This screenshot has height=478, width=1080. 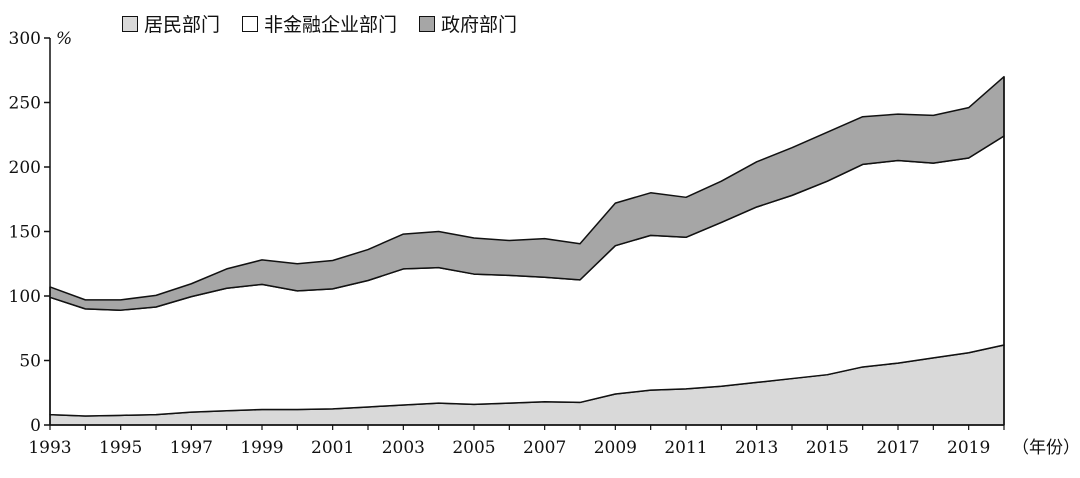 I want to click on y-tick-label: 100, so click(x=25, y=297).